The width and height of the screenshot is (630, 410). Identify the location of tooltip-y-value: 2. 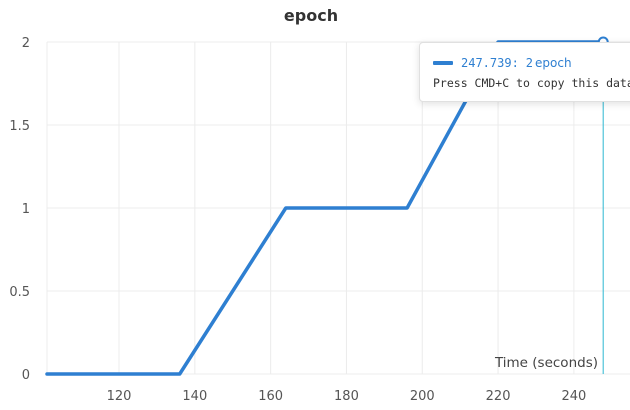
(529, 63).